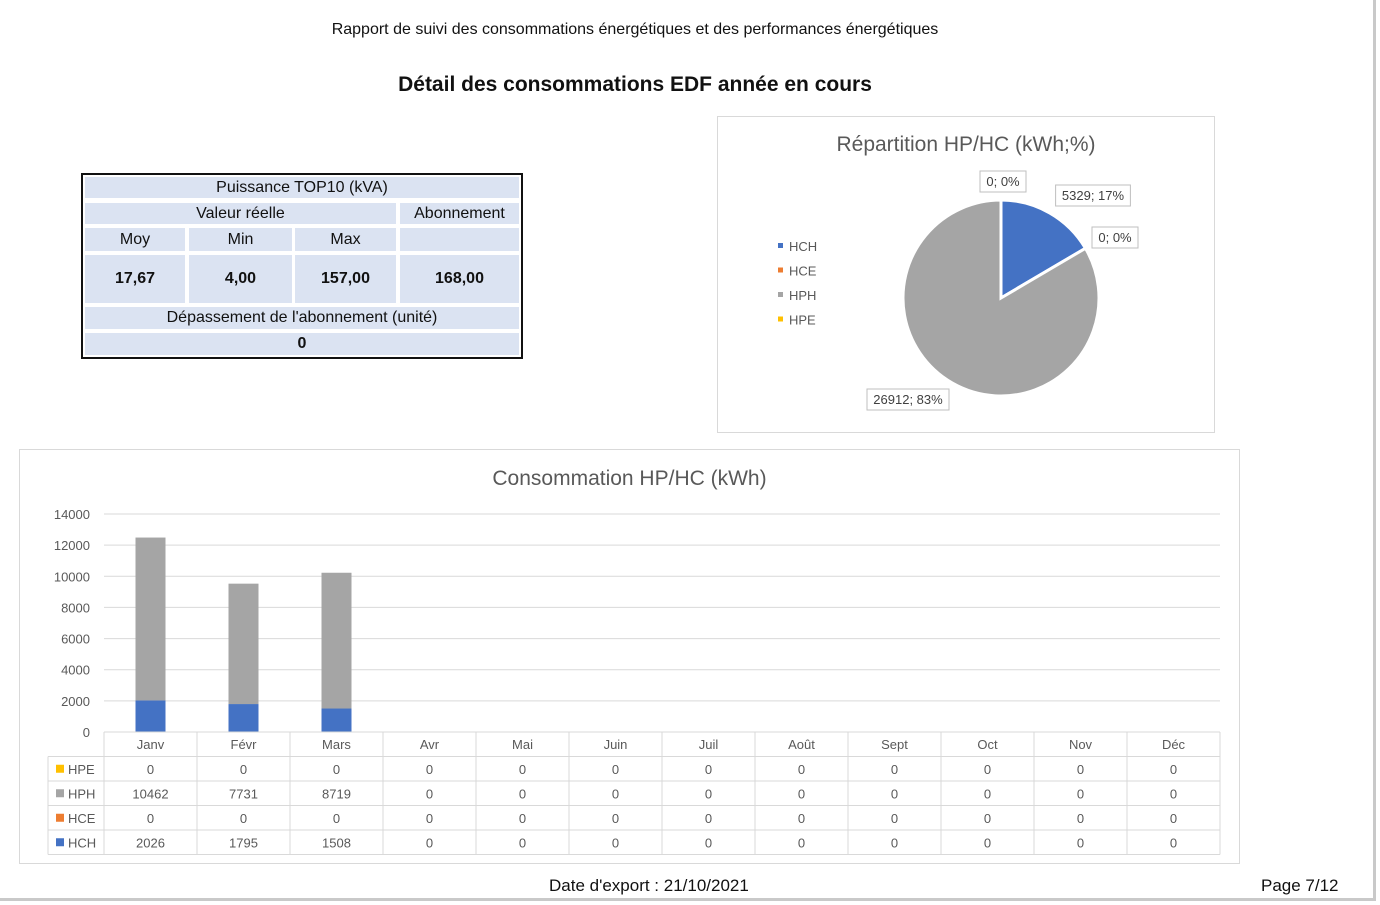 The height and width of the screenshot is (905, 1380). I want to click on bar-category-label: Déc, so click(1174, 744).